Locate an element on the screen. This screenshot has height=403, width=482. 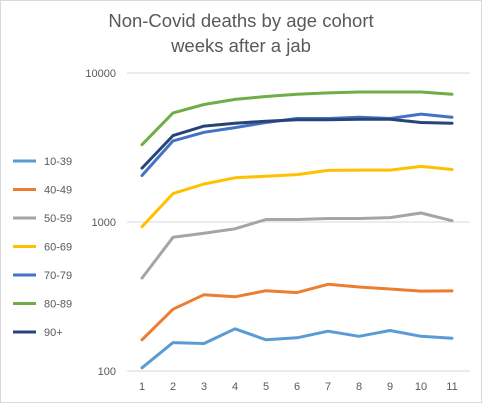
x-tick-label: 8 is located at coordinates (359, 387).